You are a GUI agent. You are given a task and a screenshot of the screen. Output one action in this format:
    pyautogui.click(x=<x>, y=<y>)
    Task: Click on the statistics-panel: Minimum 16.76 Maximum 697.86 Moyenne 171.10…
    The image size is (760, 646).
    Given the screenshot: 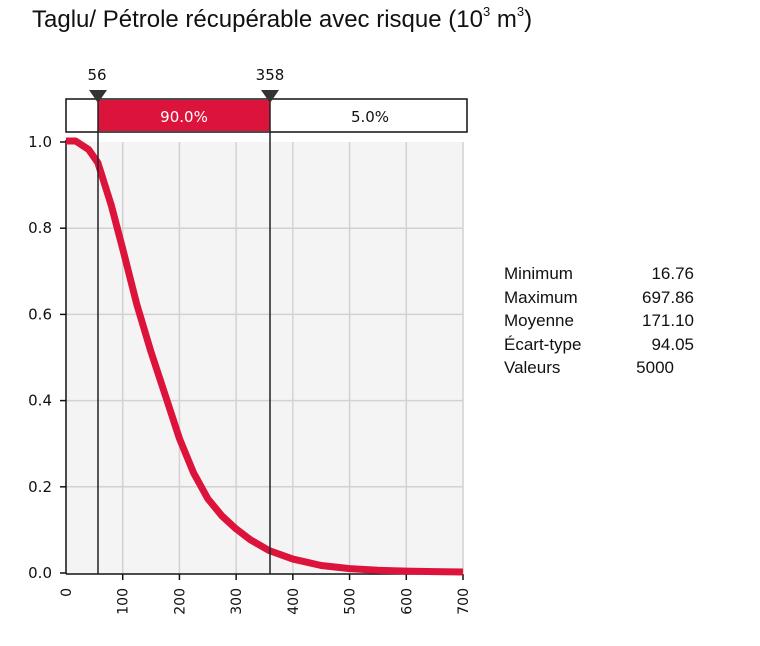 What is the action you would take?
    pyautogui.click(x=599, y=323)
    